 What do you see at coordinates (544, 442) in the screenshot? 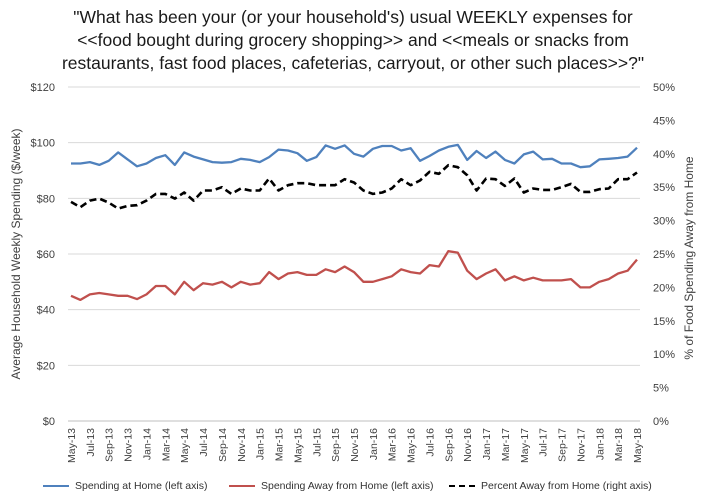
I see `x-tick-label: Jul-17` at bounding box center [544, 442].